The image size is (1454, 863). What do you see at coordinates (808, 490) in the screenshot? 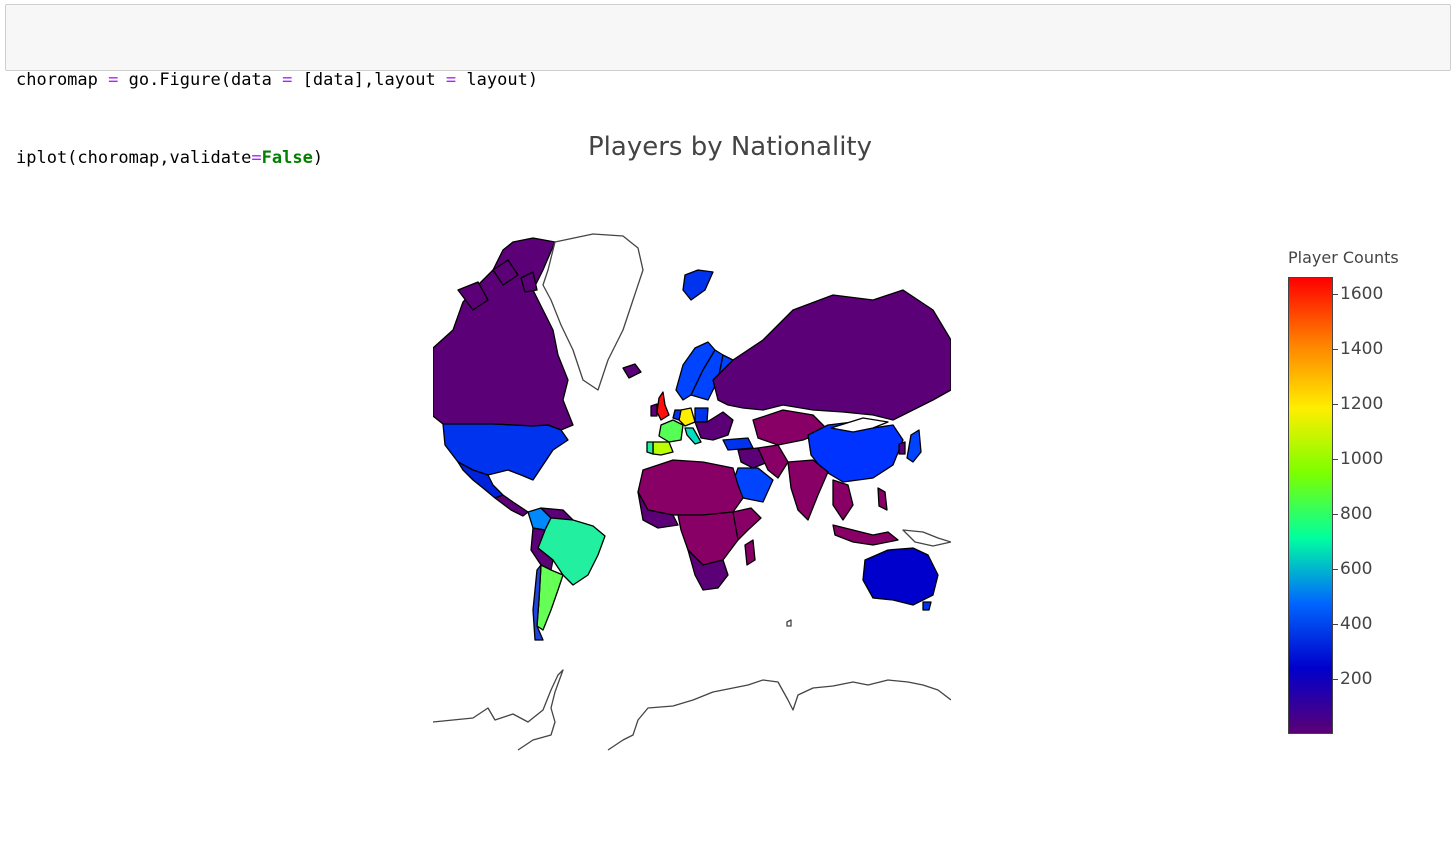
I see `region-india` at bounding box center [808, 490].